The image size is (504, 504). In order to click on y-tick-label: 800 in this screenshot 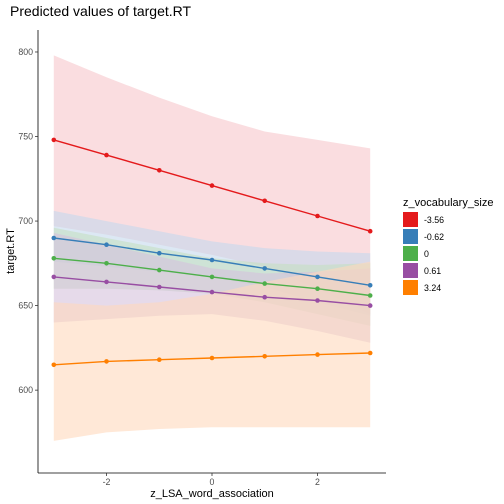, I will do `click(25, 52)`.